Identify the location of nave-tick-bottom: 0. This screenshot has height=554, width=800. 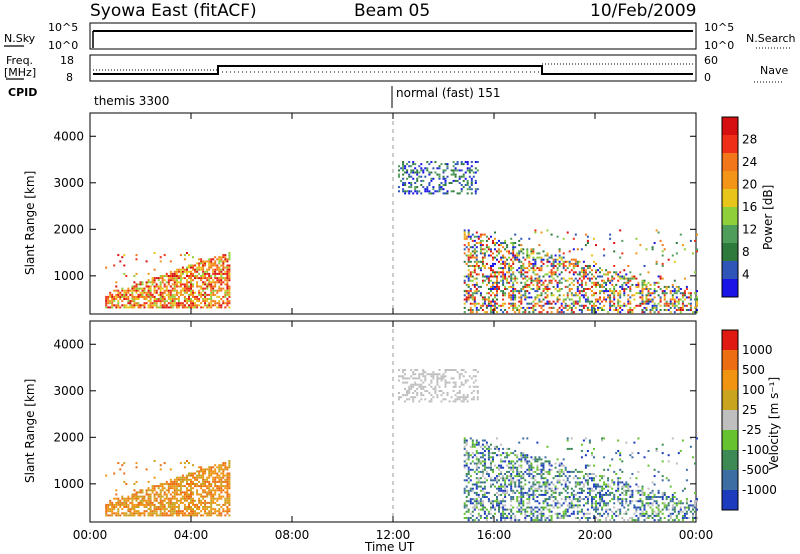
(707, 77).